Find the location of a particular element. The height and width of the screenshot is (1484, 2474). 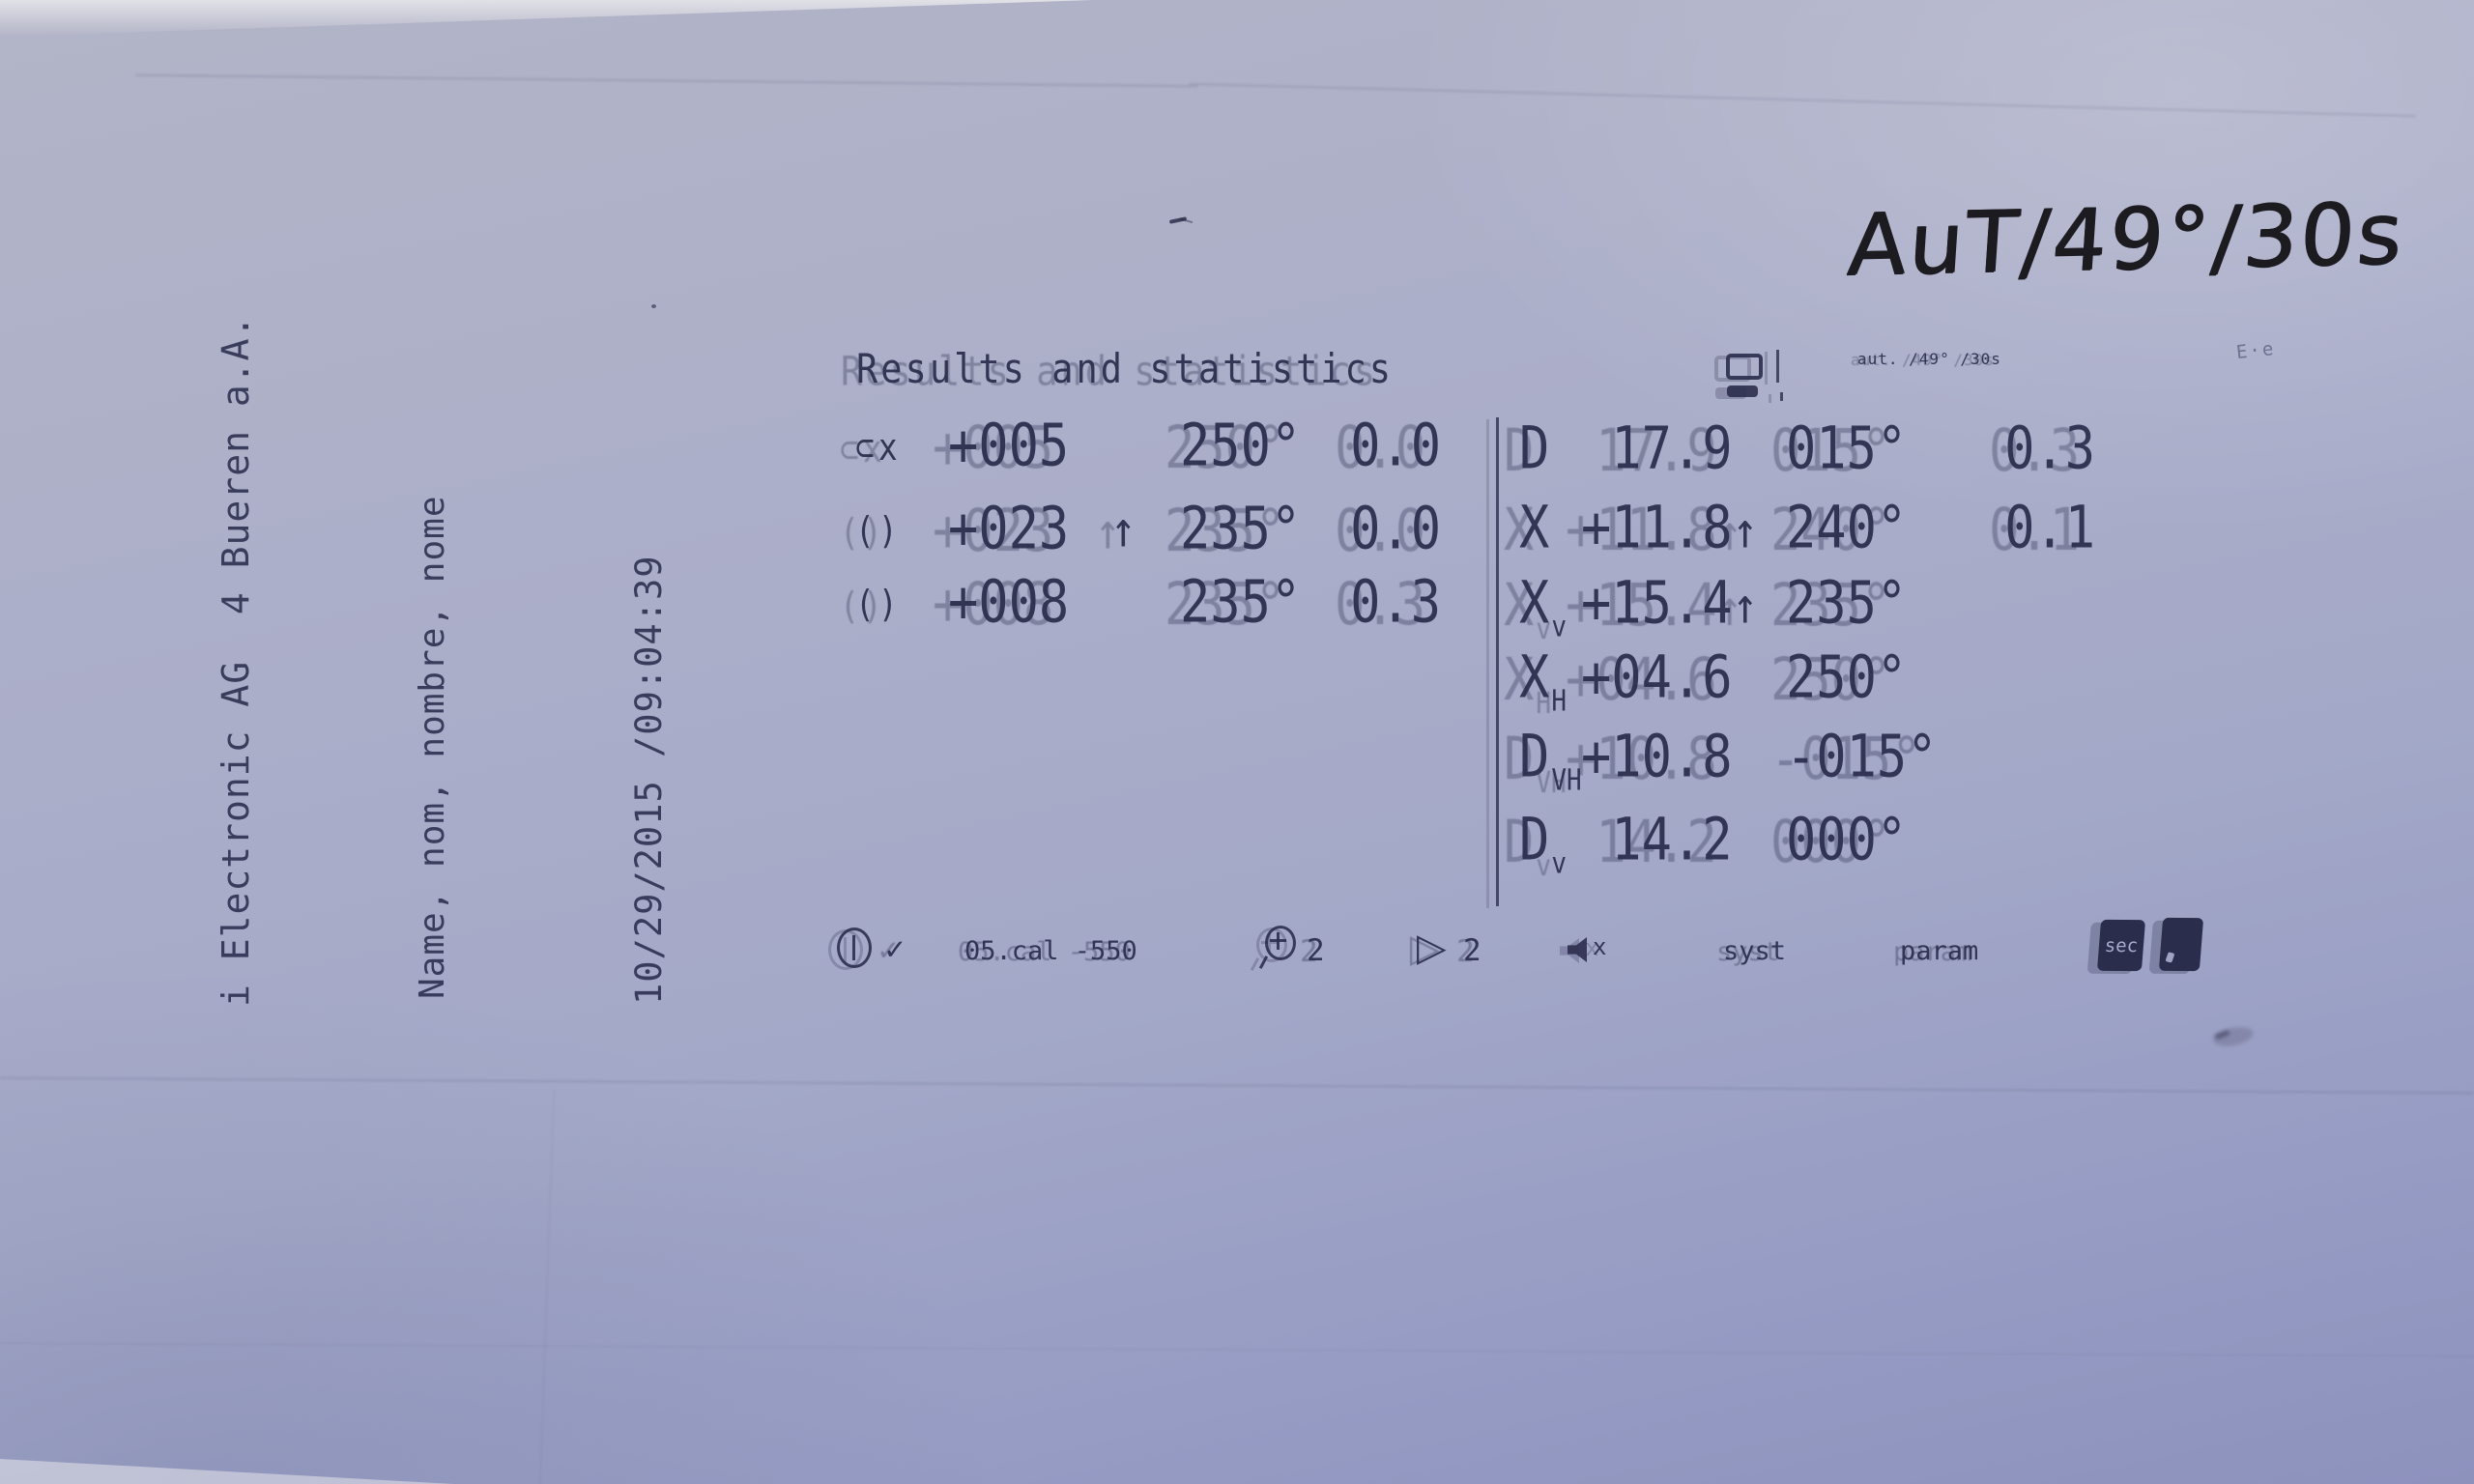

paper-edge-highlight-bottom is located at coordinates (227, 1471).